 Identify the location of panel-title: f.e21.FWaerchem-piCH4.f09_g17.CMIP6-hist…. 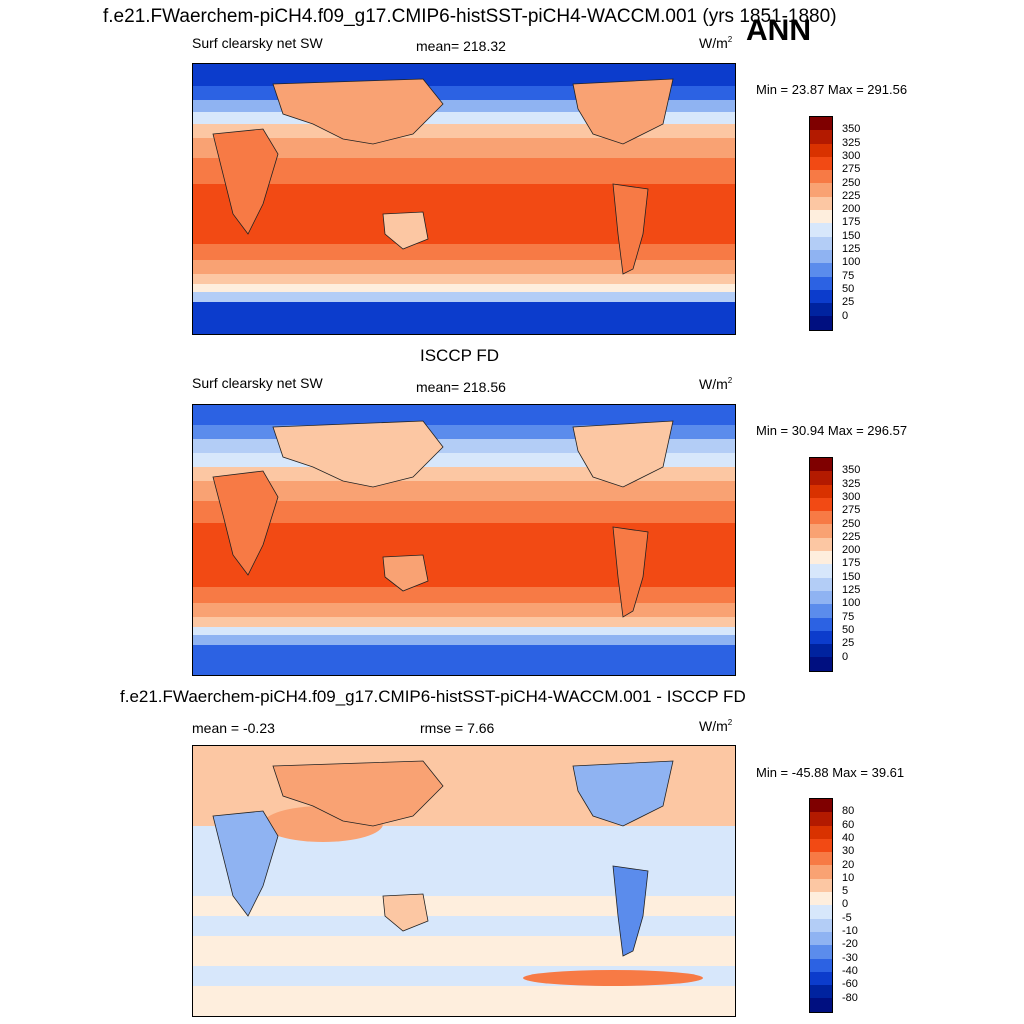
(433, 696).